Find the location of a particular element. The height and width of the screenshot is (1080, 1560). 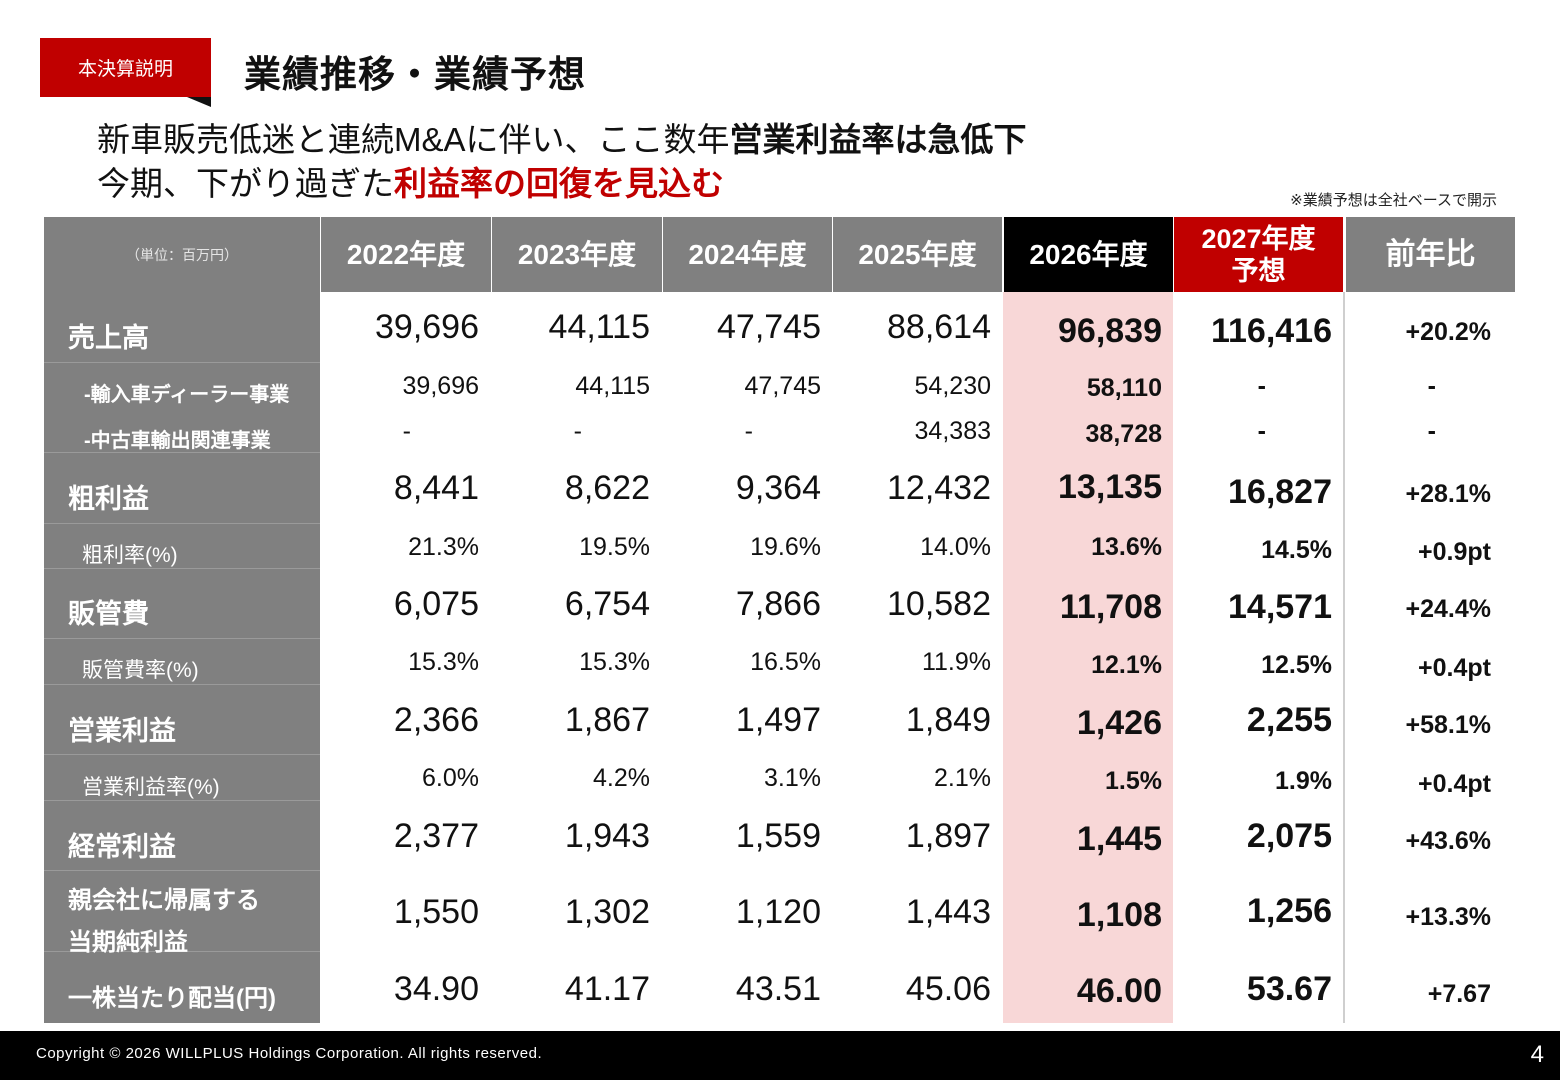

headline-line-1-normal: 新車販売低迷と連続M&Aに伴い、ここ数年 is located at coordinates (413, 139).